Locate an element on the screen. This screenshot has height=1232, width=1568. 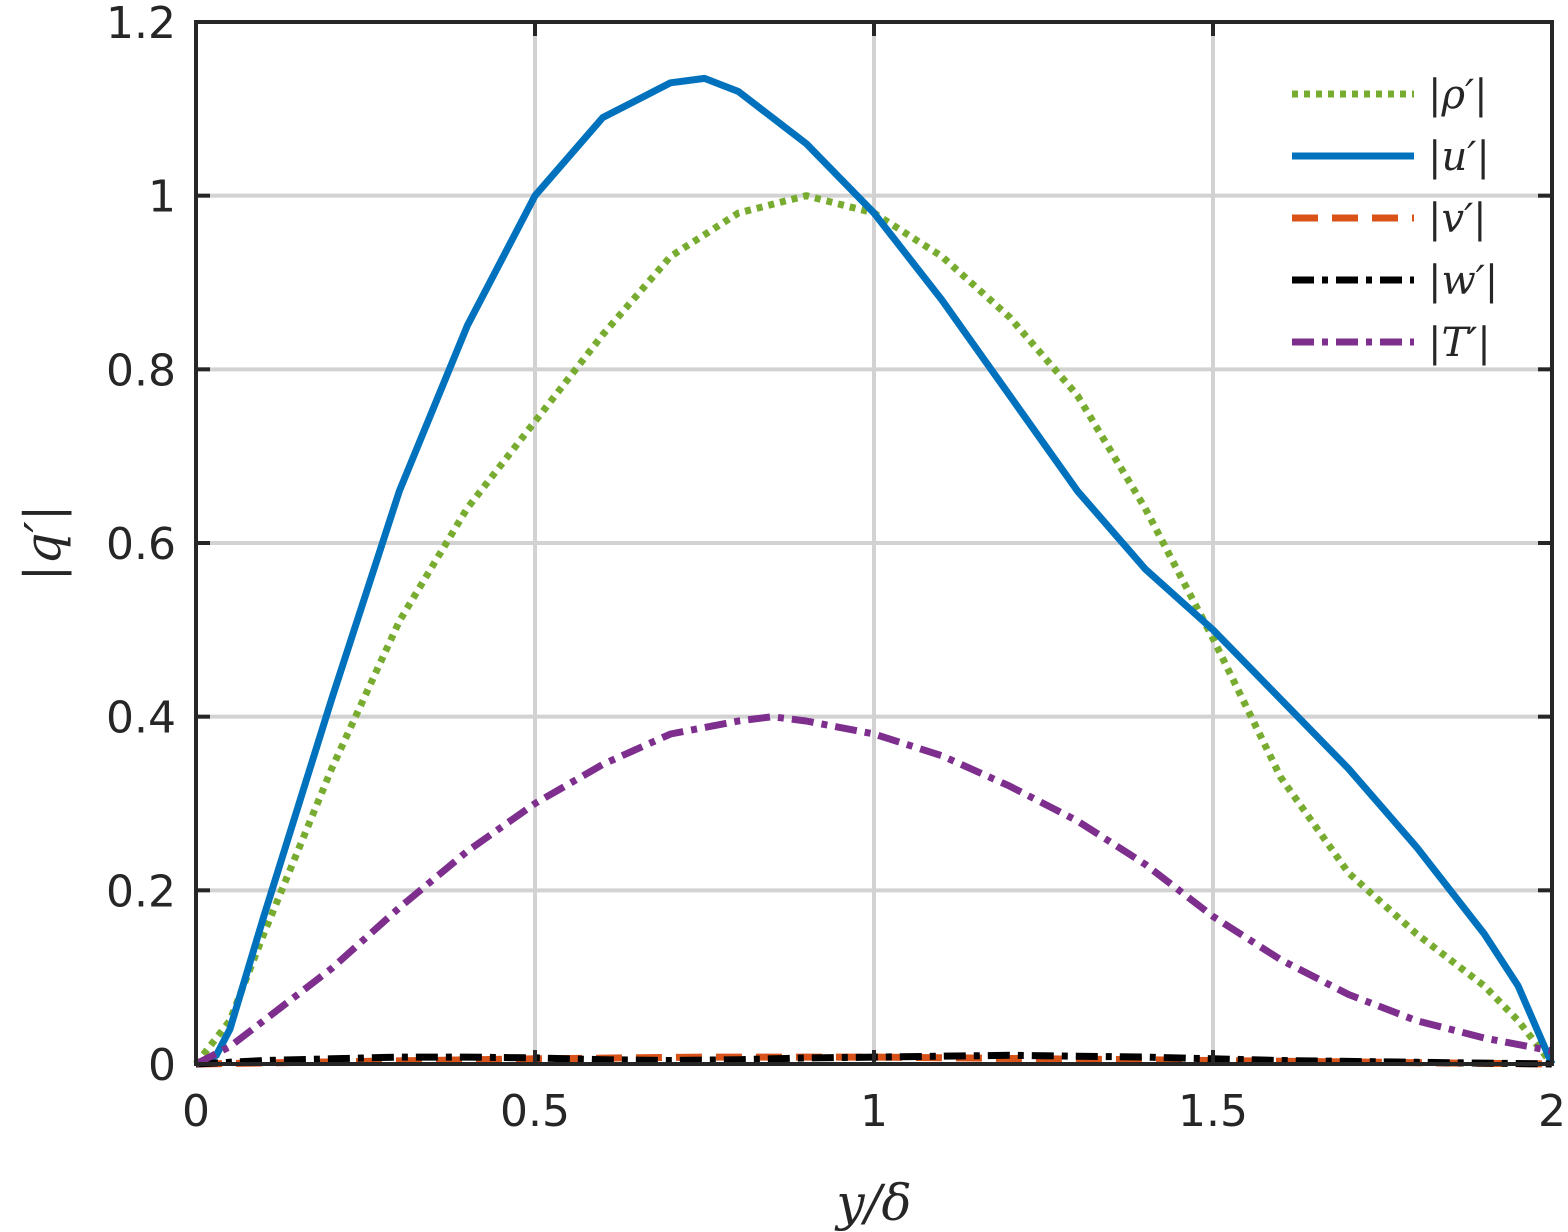
y-tick-label: 0.2 is located at coordinates (141, 891).